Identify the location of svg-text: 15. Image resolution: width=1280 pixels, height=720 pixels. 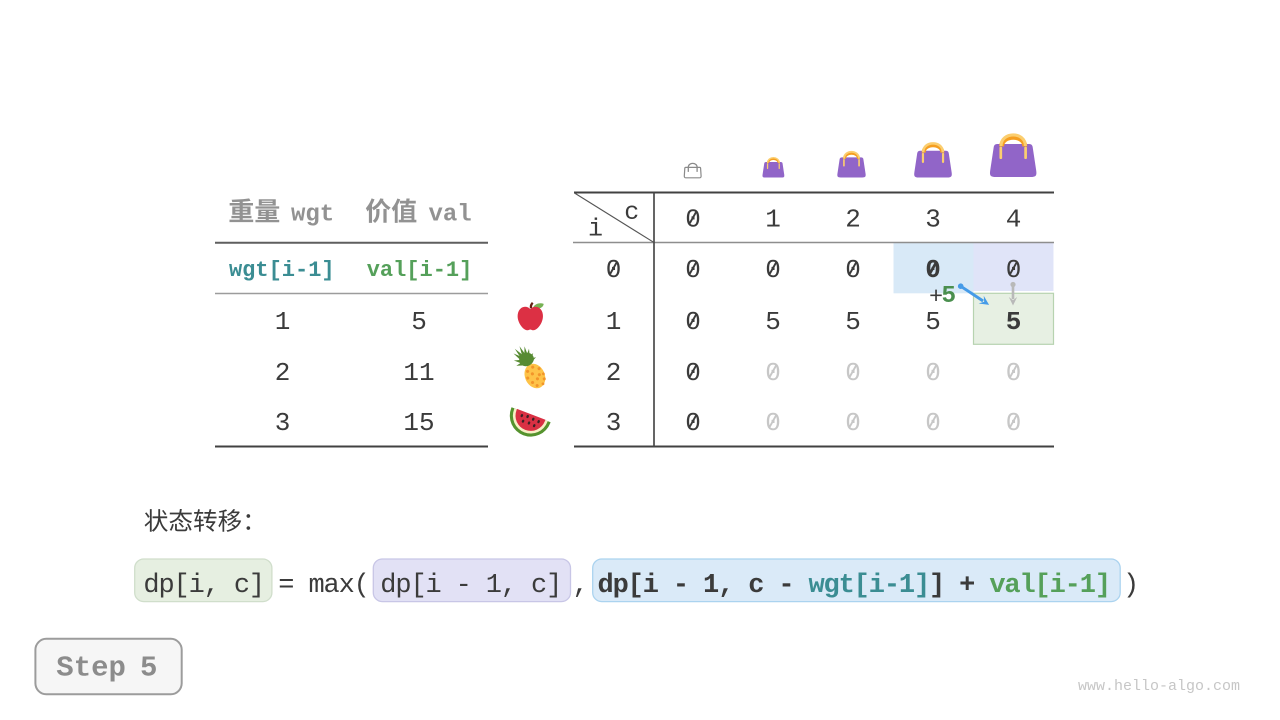
(418, 423).